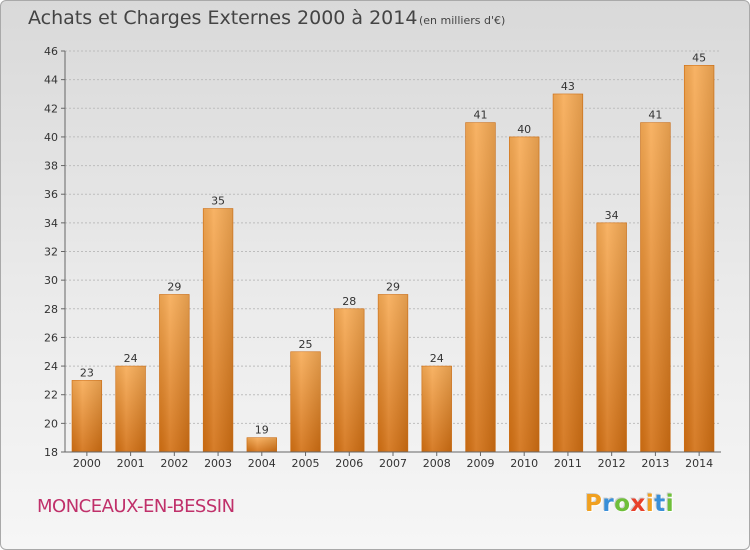  What do you see at coordinates (51, 223) in the screenshot?
I see `y-tick-label: 34` at bounding box center [51, 223].